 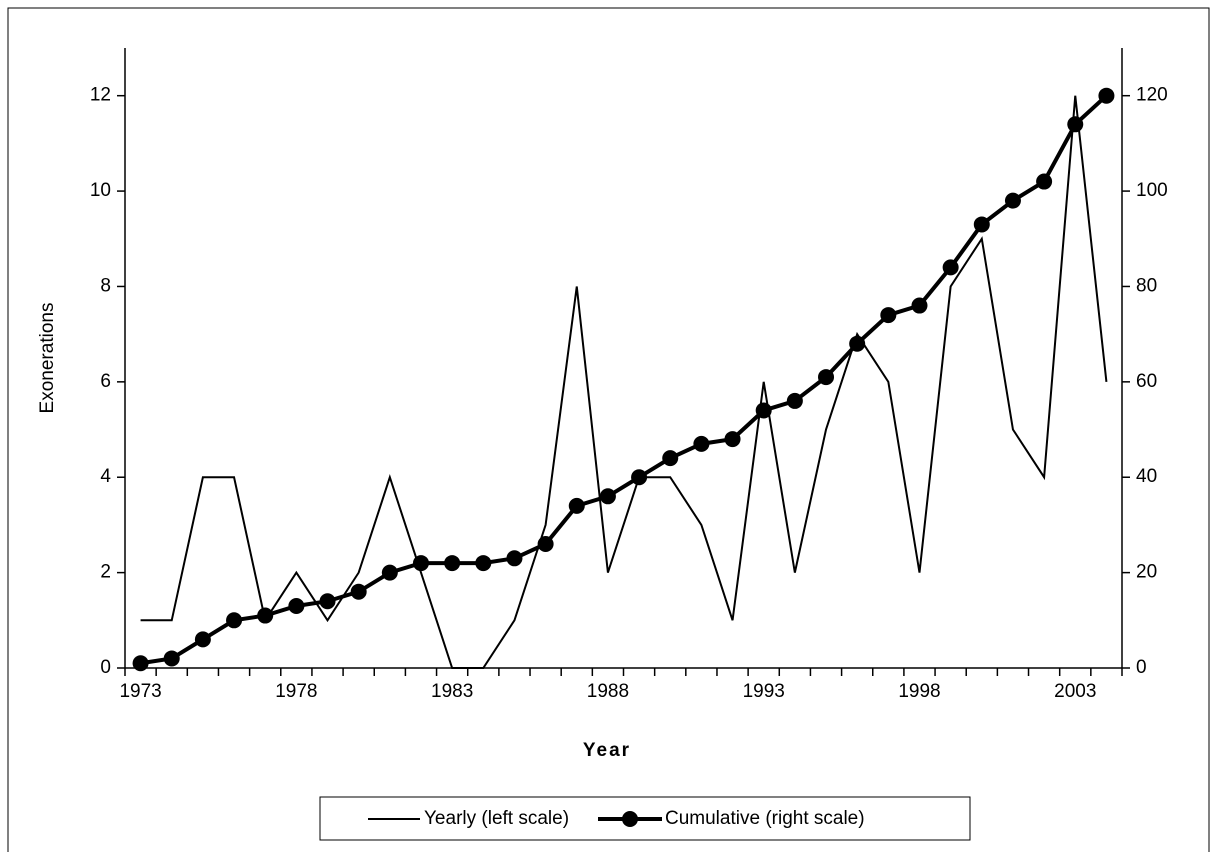 What do you see at coordinates (1152, 95) in the screenshot?
I see `y2-tick-label: 120` at bounding box center [1152, 95].